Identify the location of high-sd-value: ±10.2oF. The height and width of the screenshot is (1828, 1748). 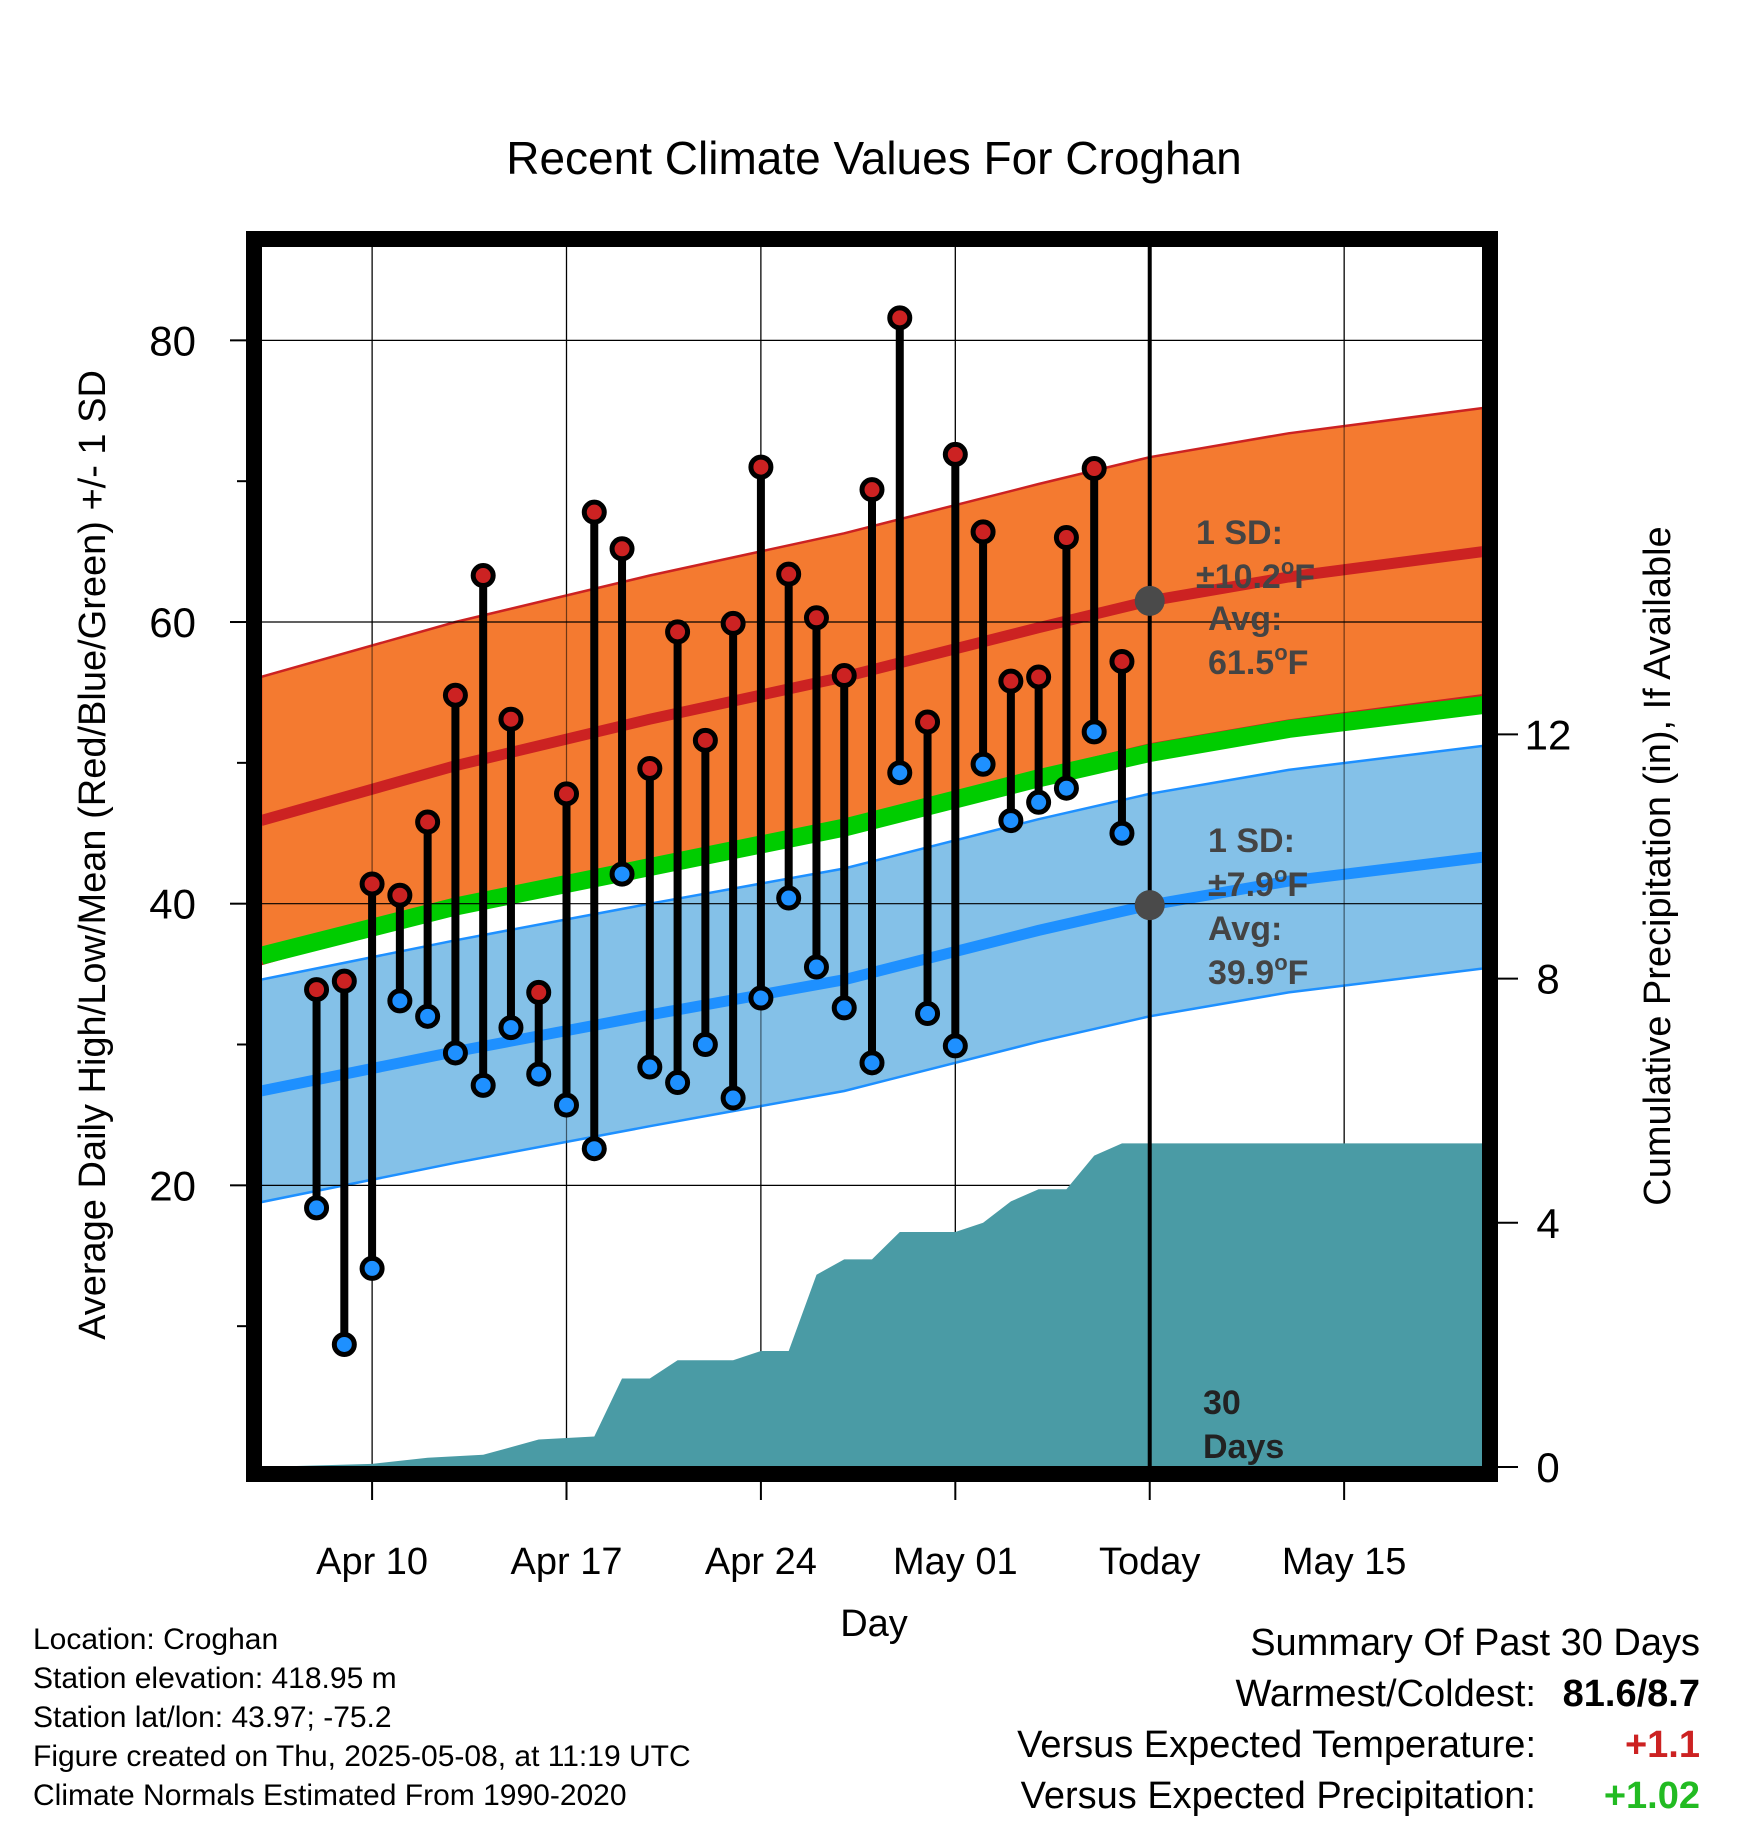
(1255, 575).